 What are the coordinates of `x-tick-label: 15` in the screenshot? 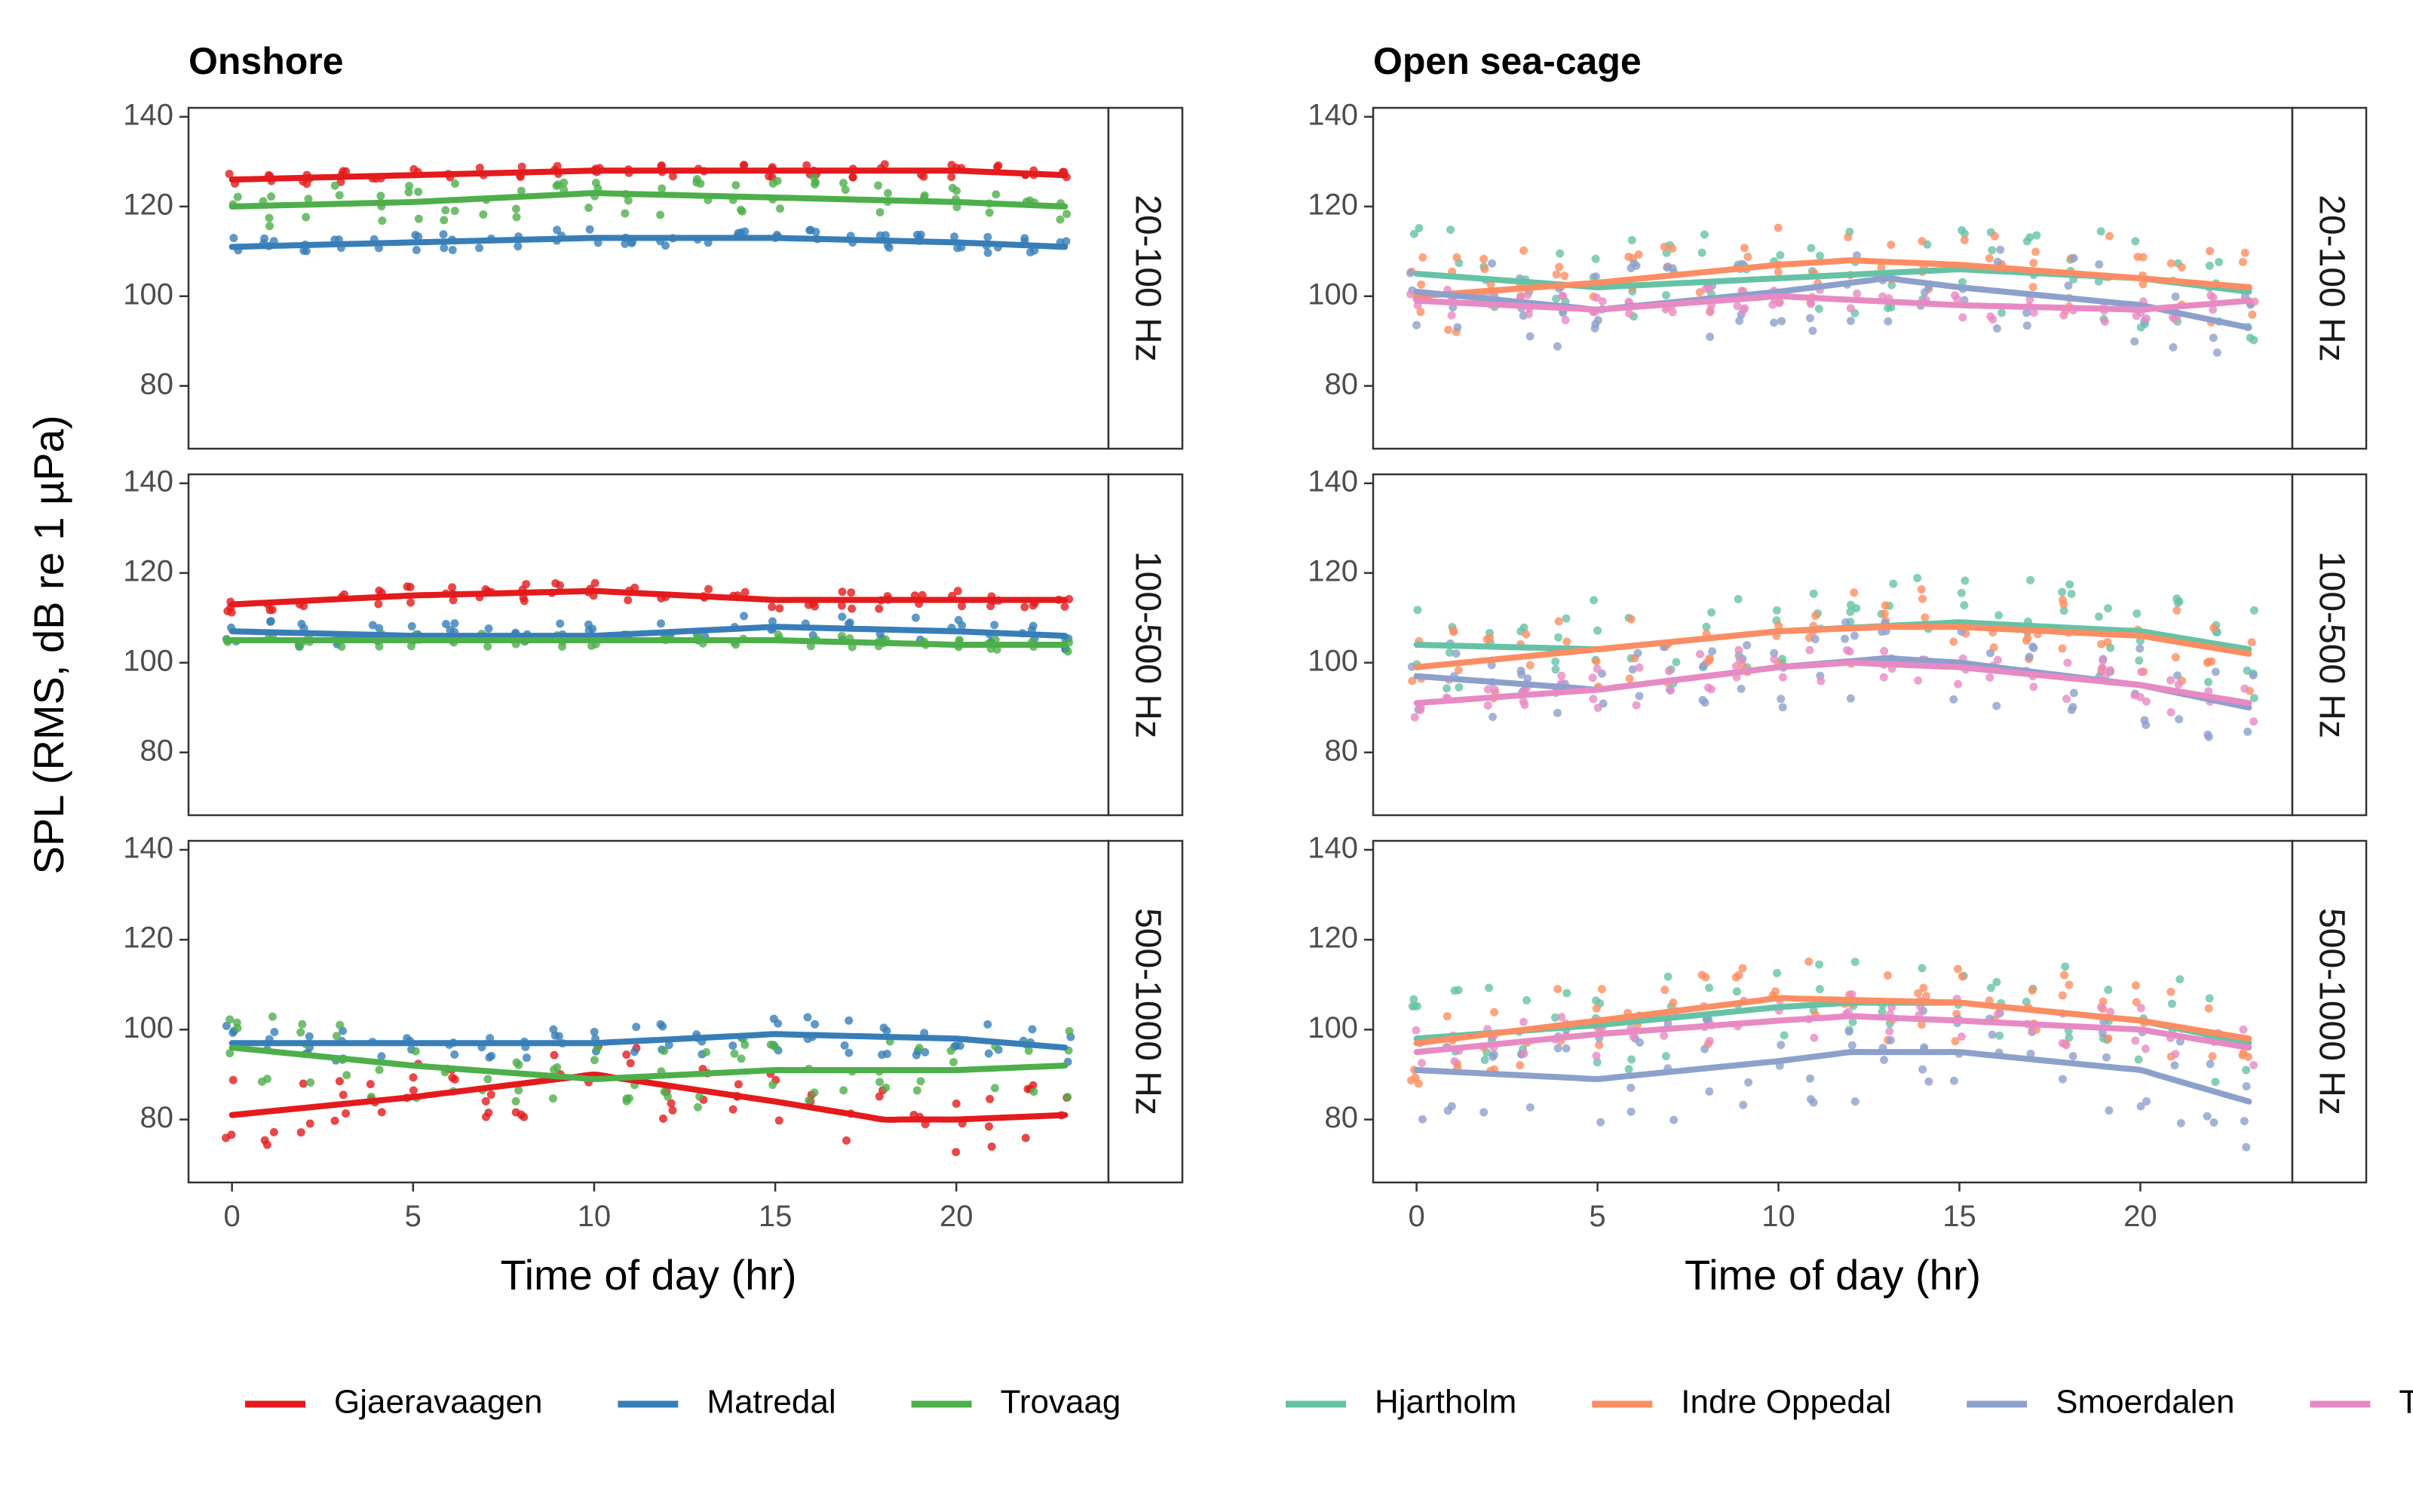 It's located at (776, 1216).